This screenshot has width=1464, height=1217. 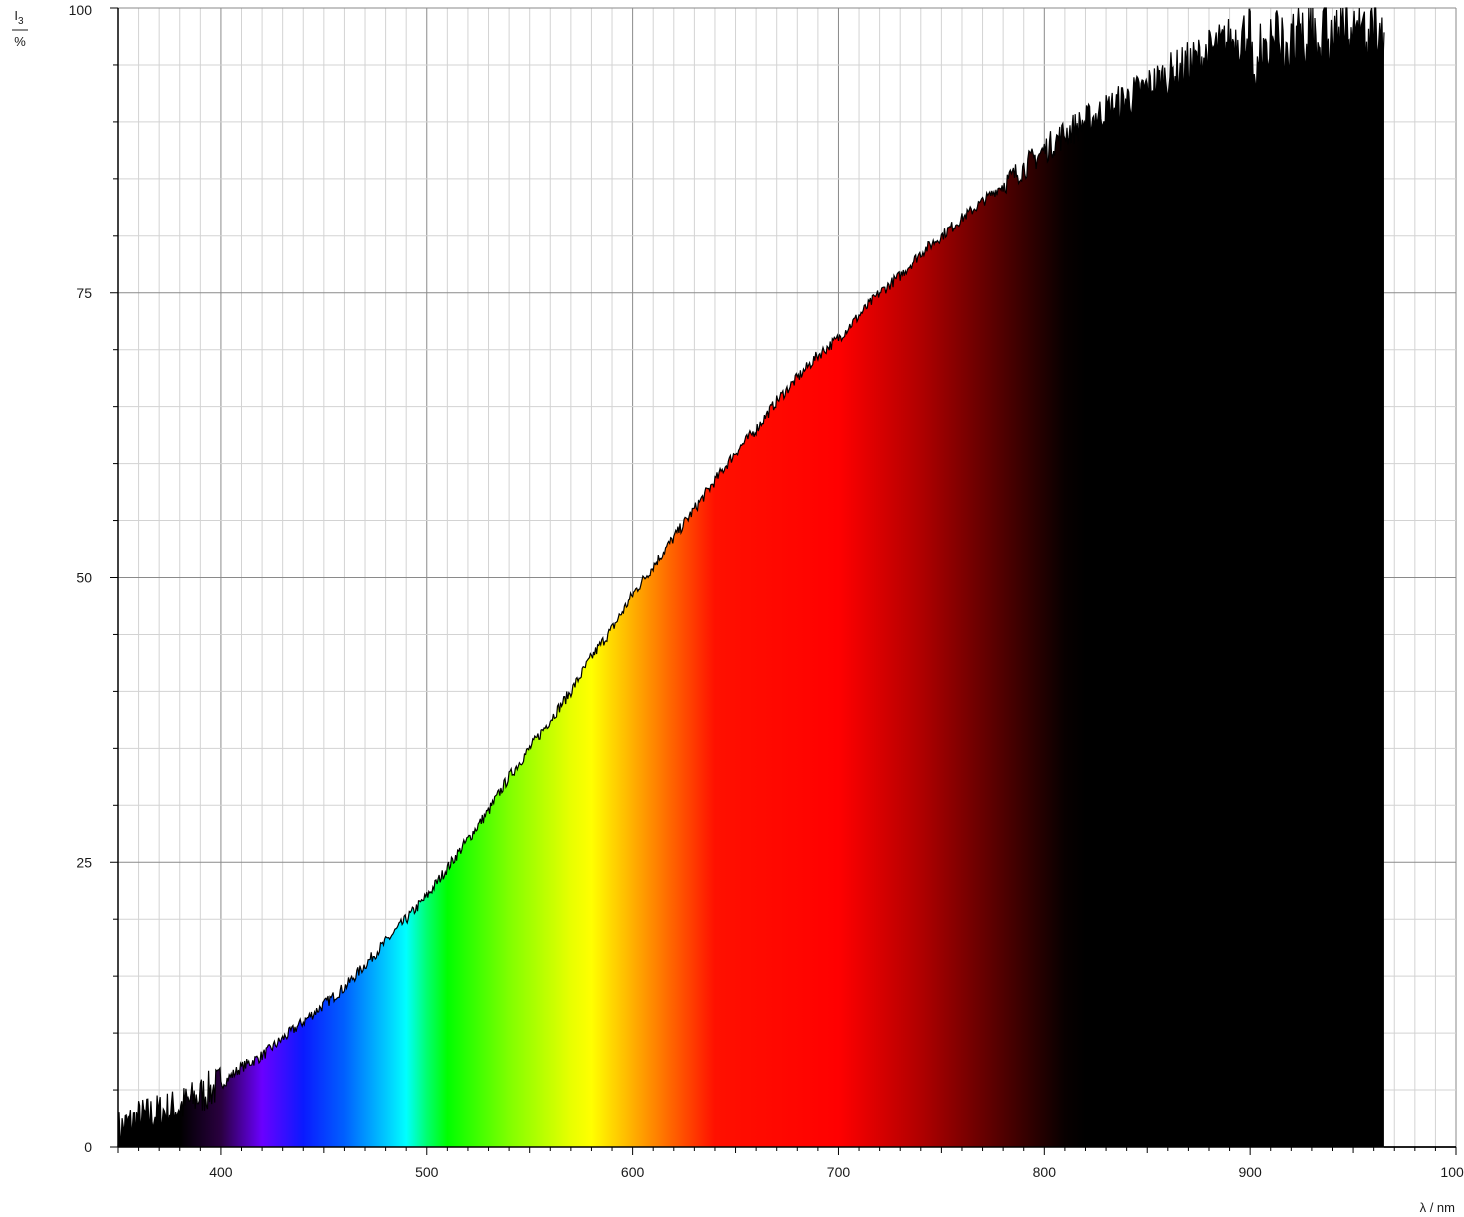 I want to click on y-tick-label: 100, so click(x=81, y=10).